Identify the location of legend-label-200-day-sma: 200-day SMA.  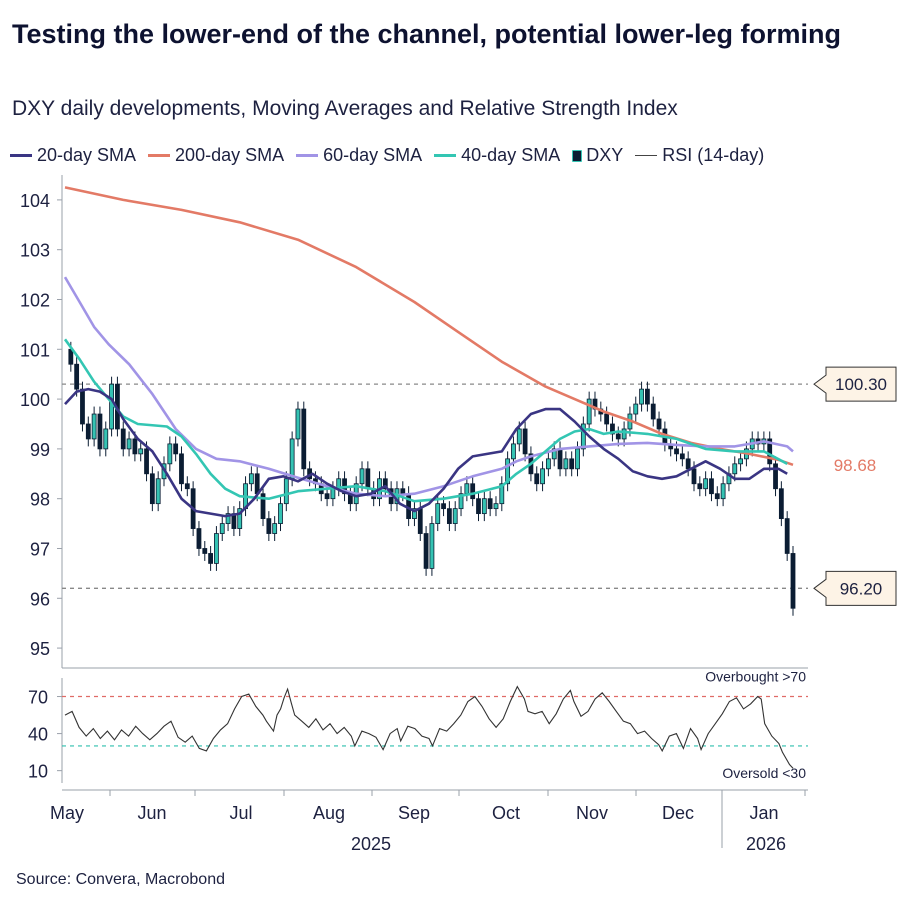
(230, 155).